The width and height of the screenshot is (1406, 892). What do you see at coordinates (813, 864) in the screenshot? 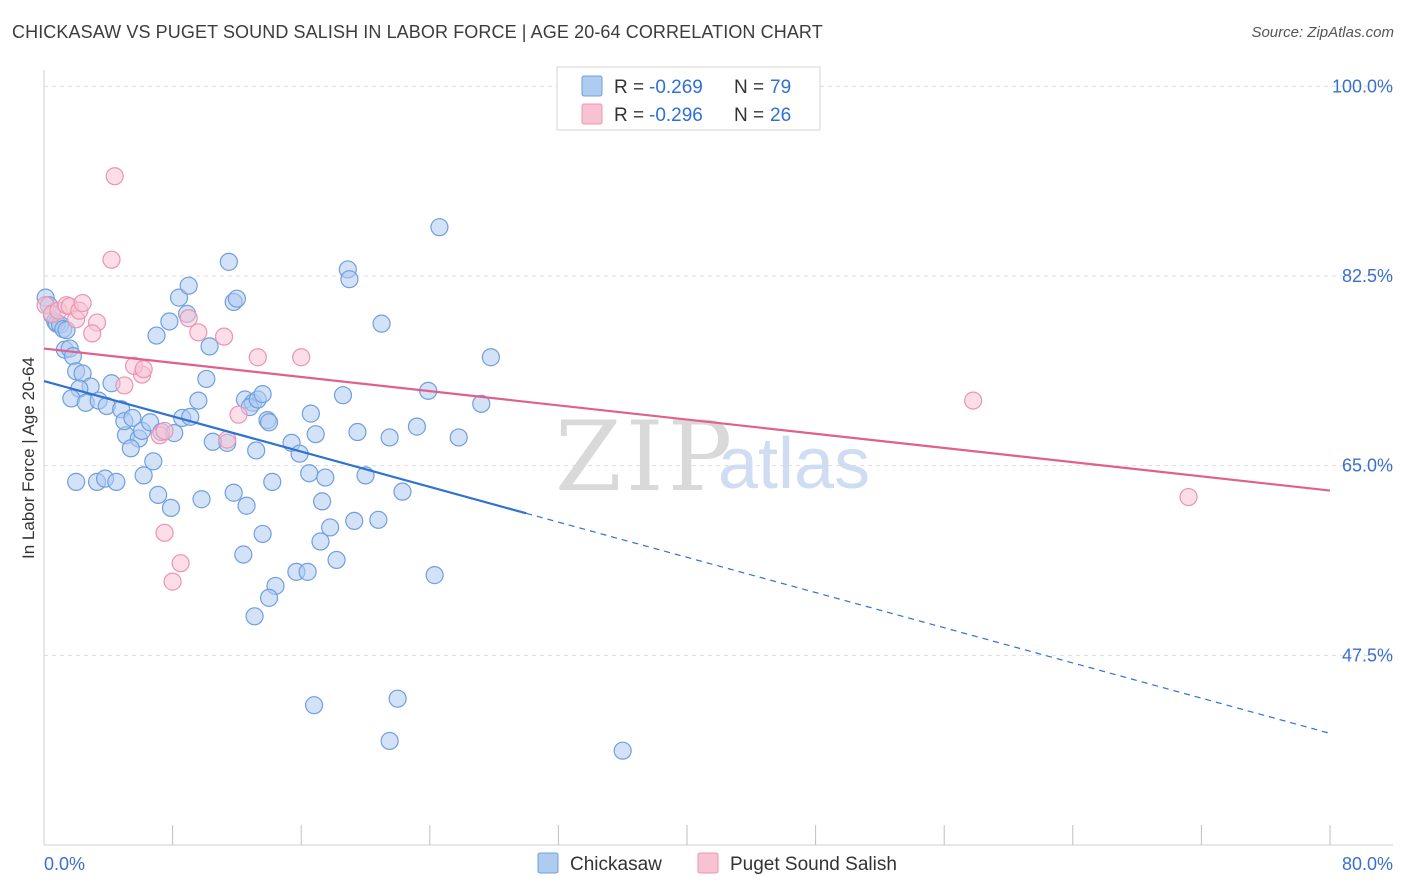
I see `legend-bottom-label-salish: Puget Sound Salish` at bounding box center [813, 864].